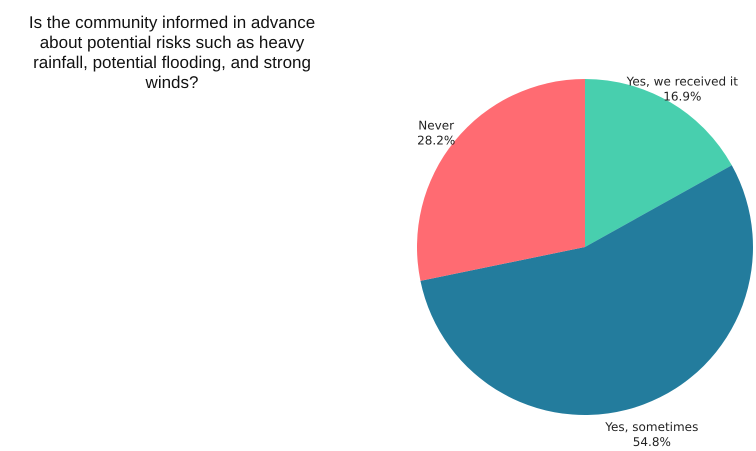 The image size is (756, 451). What do you see at coordinates (651, 442) in the screenshot?
I see `data-label: 54.8%` at bounding box center [651, 442].